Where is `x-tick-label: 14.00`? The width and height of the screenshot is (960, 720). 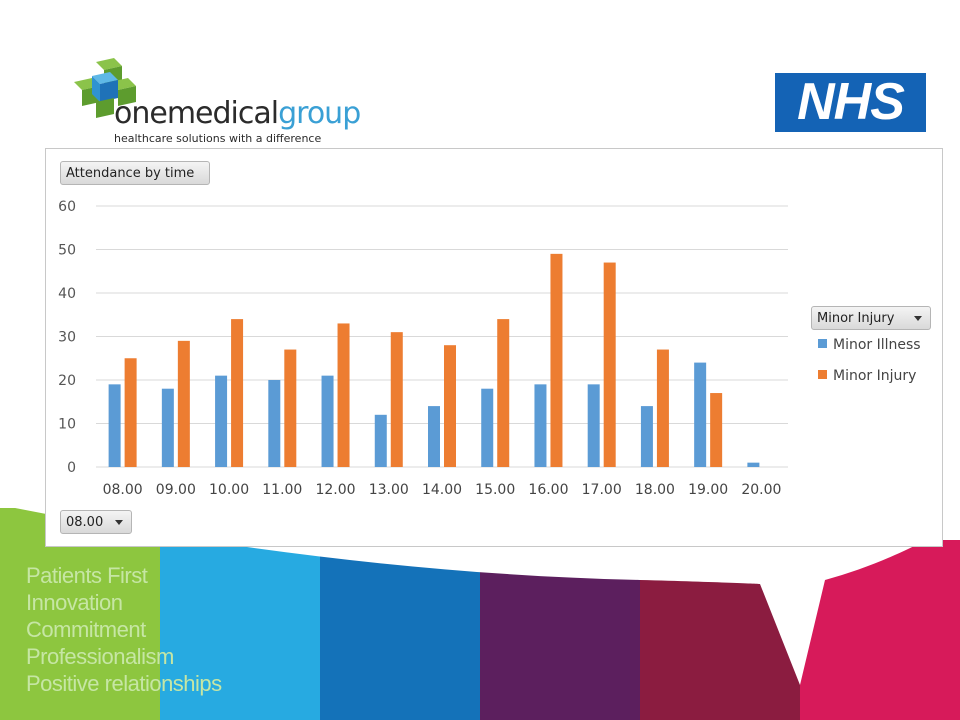 x-tick-label: 14.00 is located at coordinates (442, 490).